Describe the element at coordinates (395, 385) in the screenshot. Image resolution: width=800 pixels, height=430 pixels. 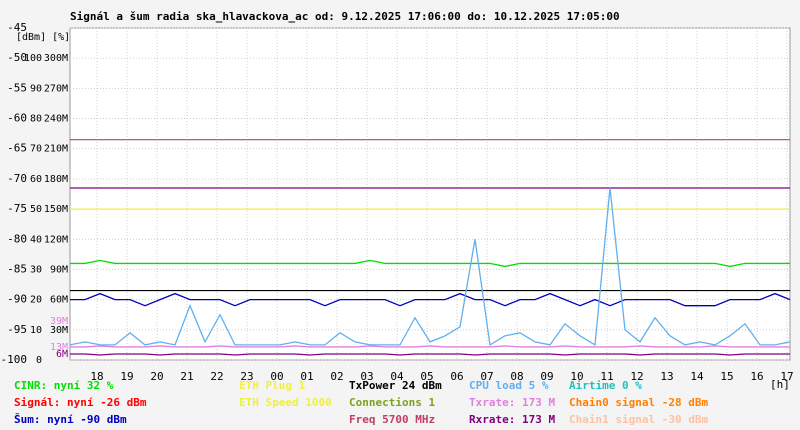
I see `legend-entry: TxPower 24 dBm` at that location.